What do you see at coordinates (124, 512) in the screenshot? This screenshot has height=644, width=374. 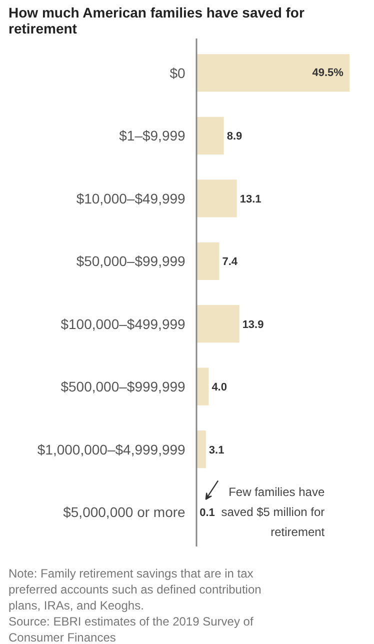 I see `y-tick-label: $5,000,000 or more` at bounding box center [124, 512].